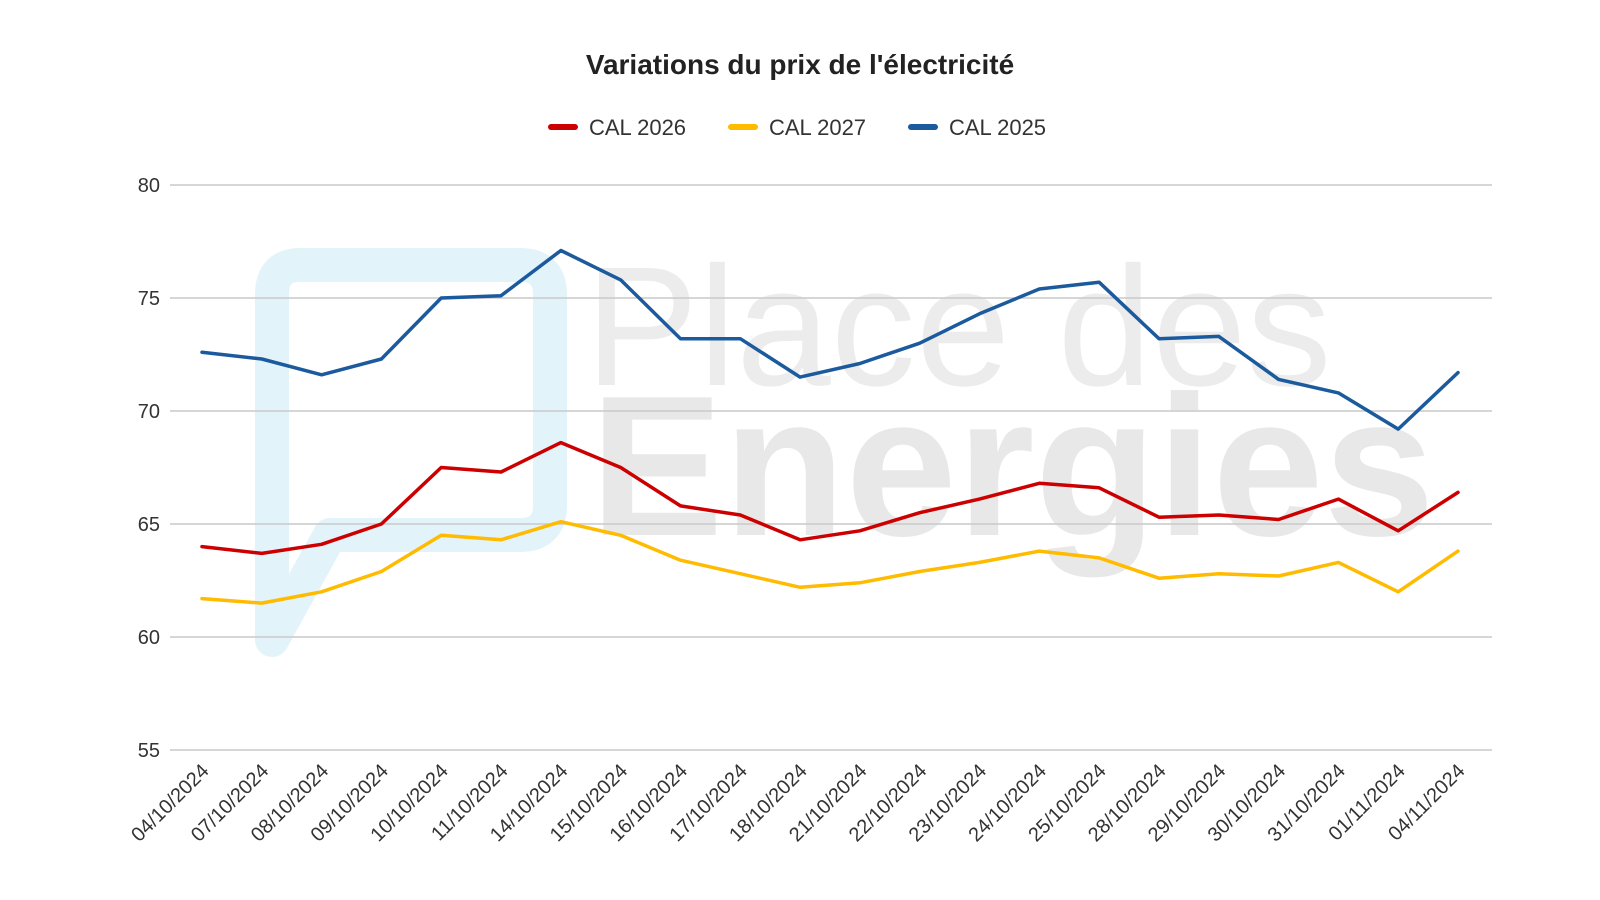 The image size is (1600, 900). I want to click on series-line-cal-2026, so click(830, 498).